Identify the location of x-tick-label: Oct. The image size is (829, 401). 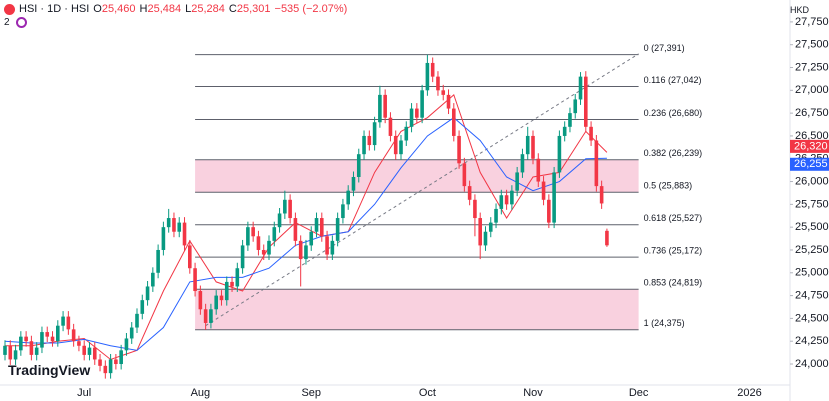
(427, 393).